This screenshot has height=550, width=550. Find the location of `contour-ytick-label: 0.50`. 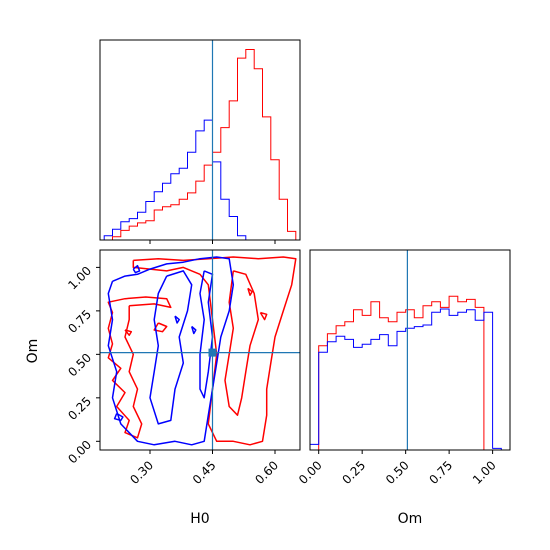

contour-ytick-label: 0.50 is located at coordinates (79, 365).